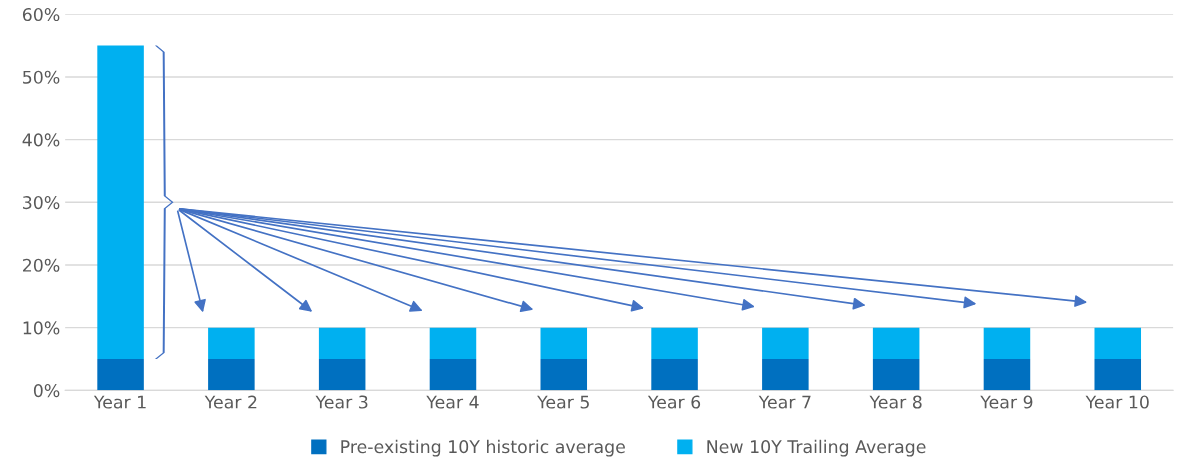 The image size is (1185, 476). Describe the element at coordinates (483, 448) in the screenshot. I see `legend-label: Pre-existing 10Y historic average` at that location.